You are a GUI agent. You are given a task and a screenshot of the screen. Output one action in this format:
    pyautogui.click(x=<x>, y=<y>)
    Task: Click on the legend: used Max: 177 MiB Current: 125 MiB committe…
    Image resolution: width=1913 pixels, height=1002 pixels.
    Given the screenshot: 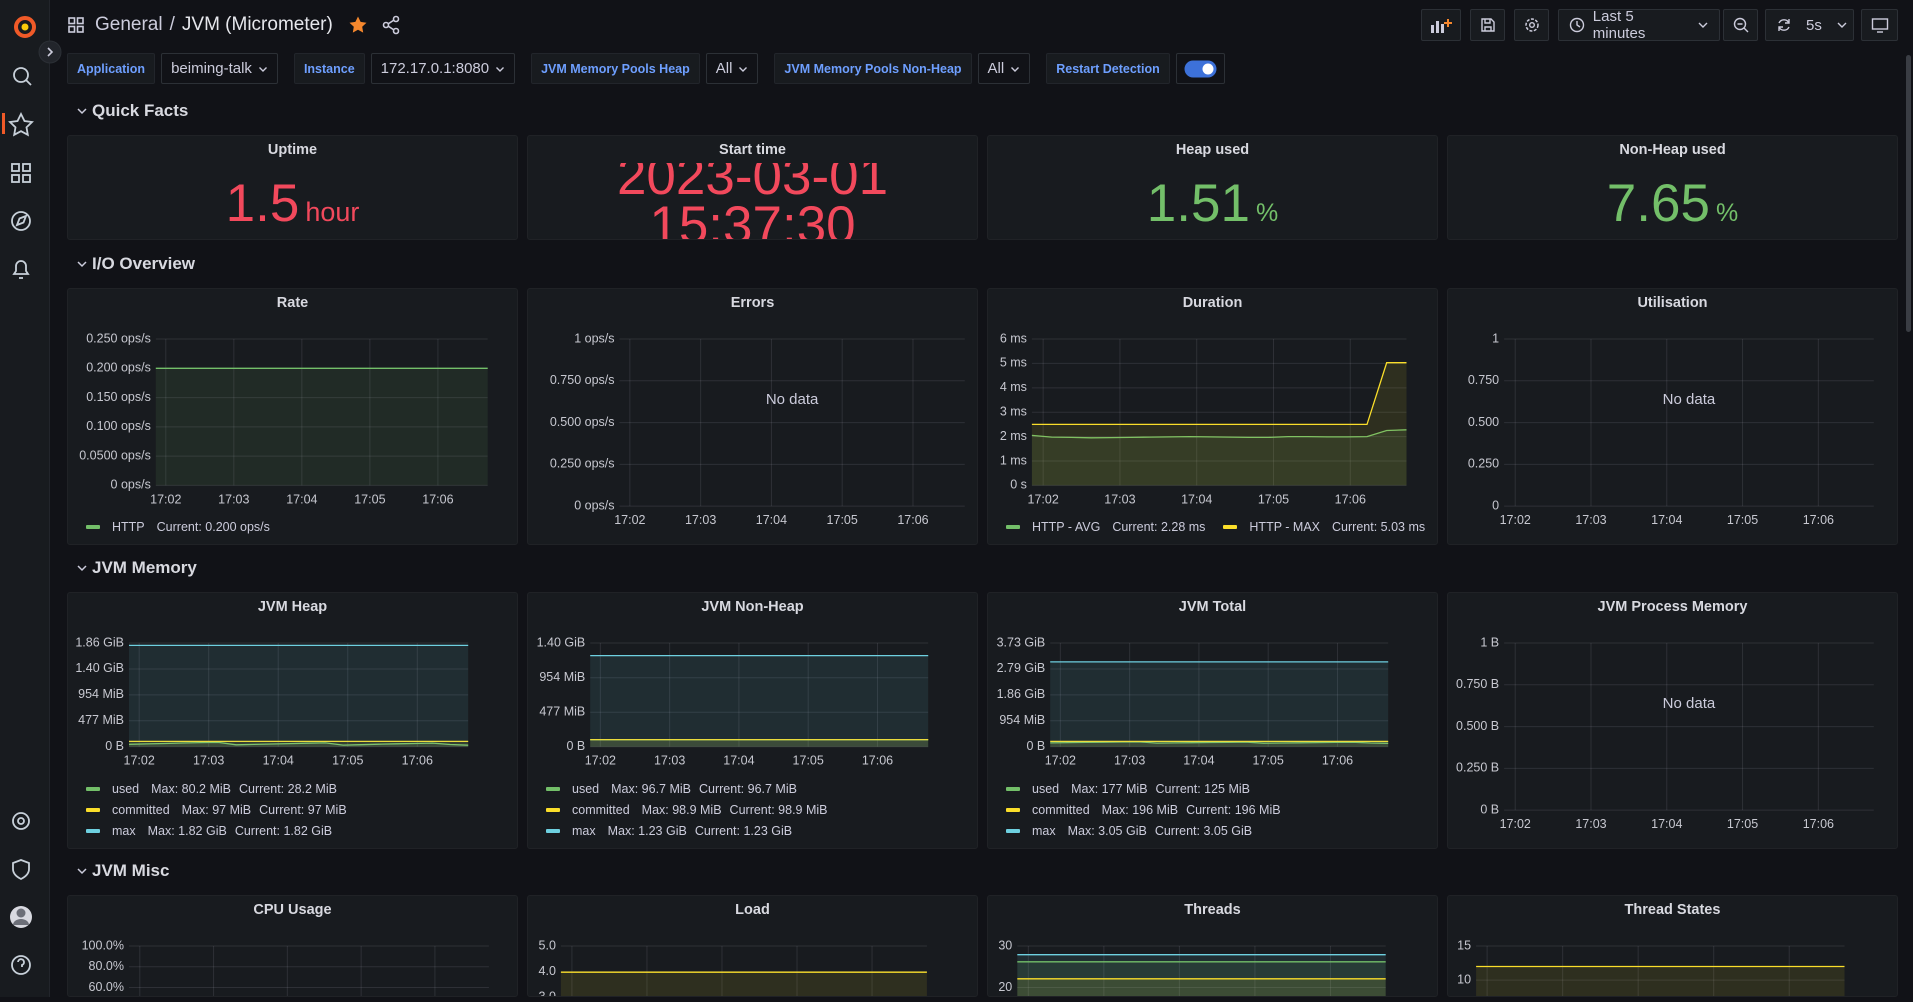 What is the action you would take?
    pyautogui.click(x=1143, y=809)
    